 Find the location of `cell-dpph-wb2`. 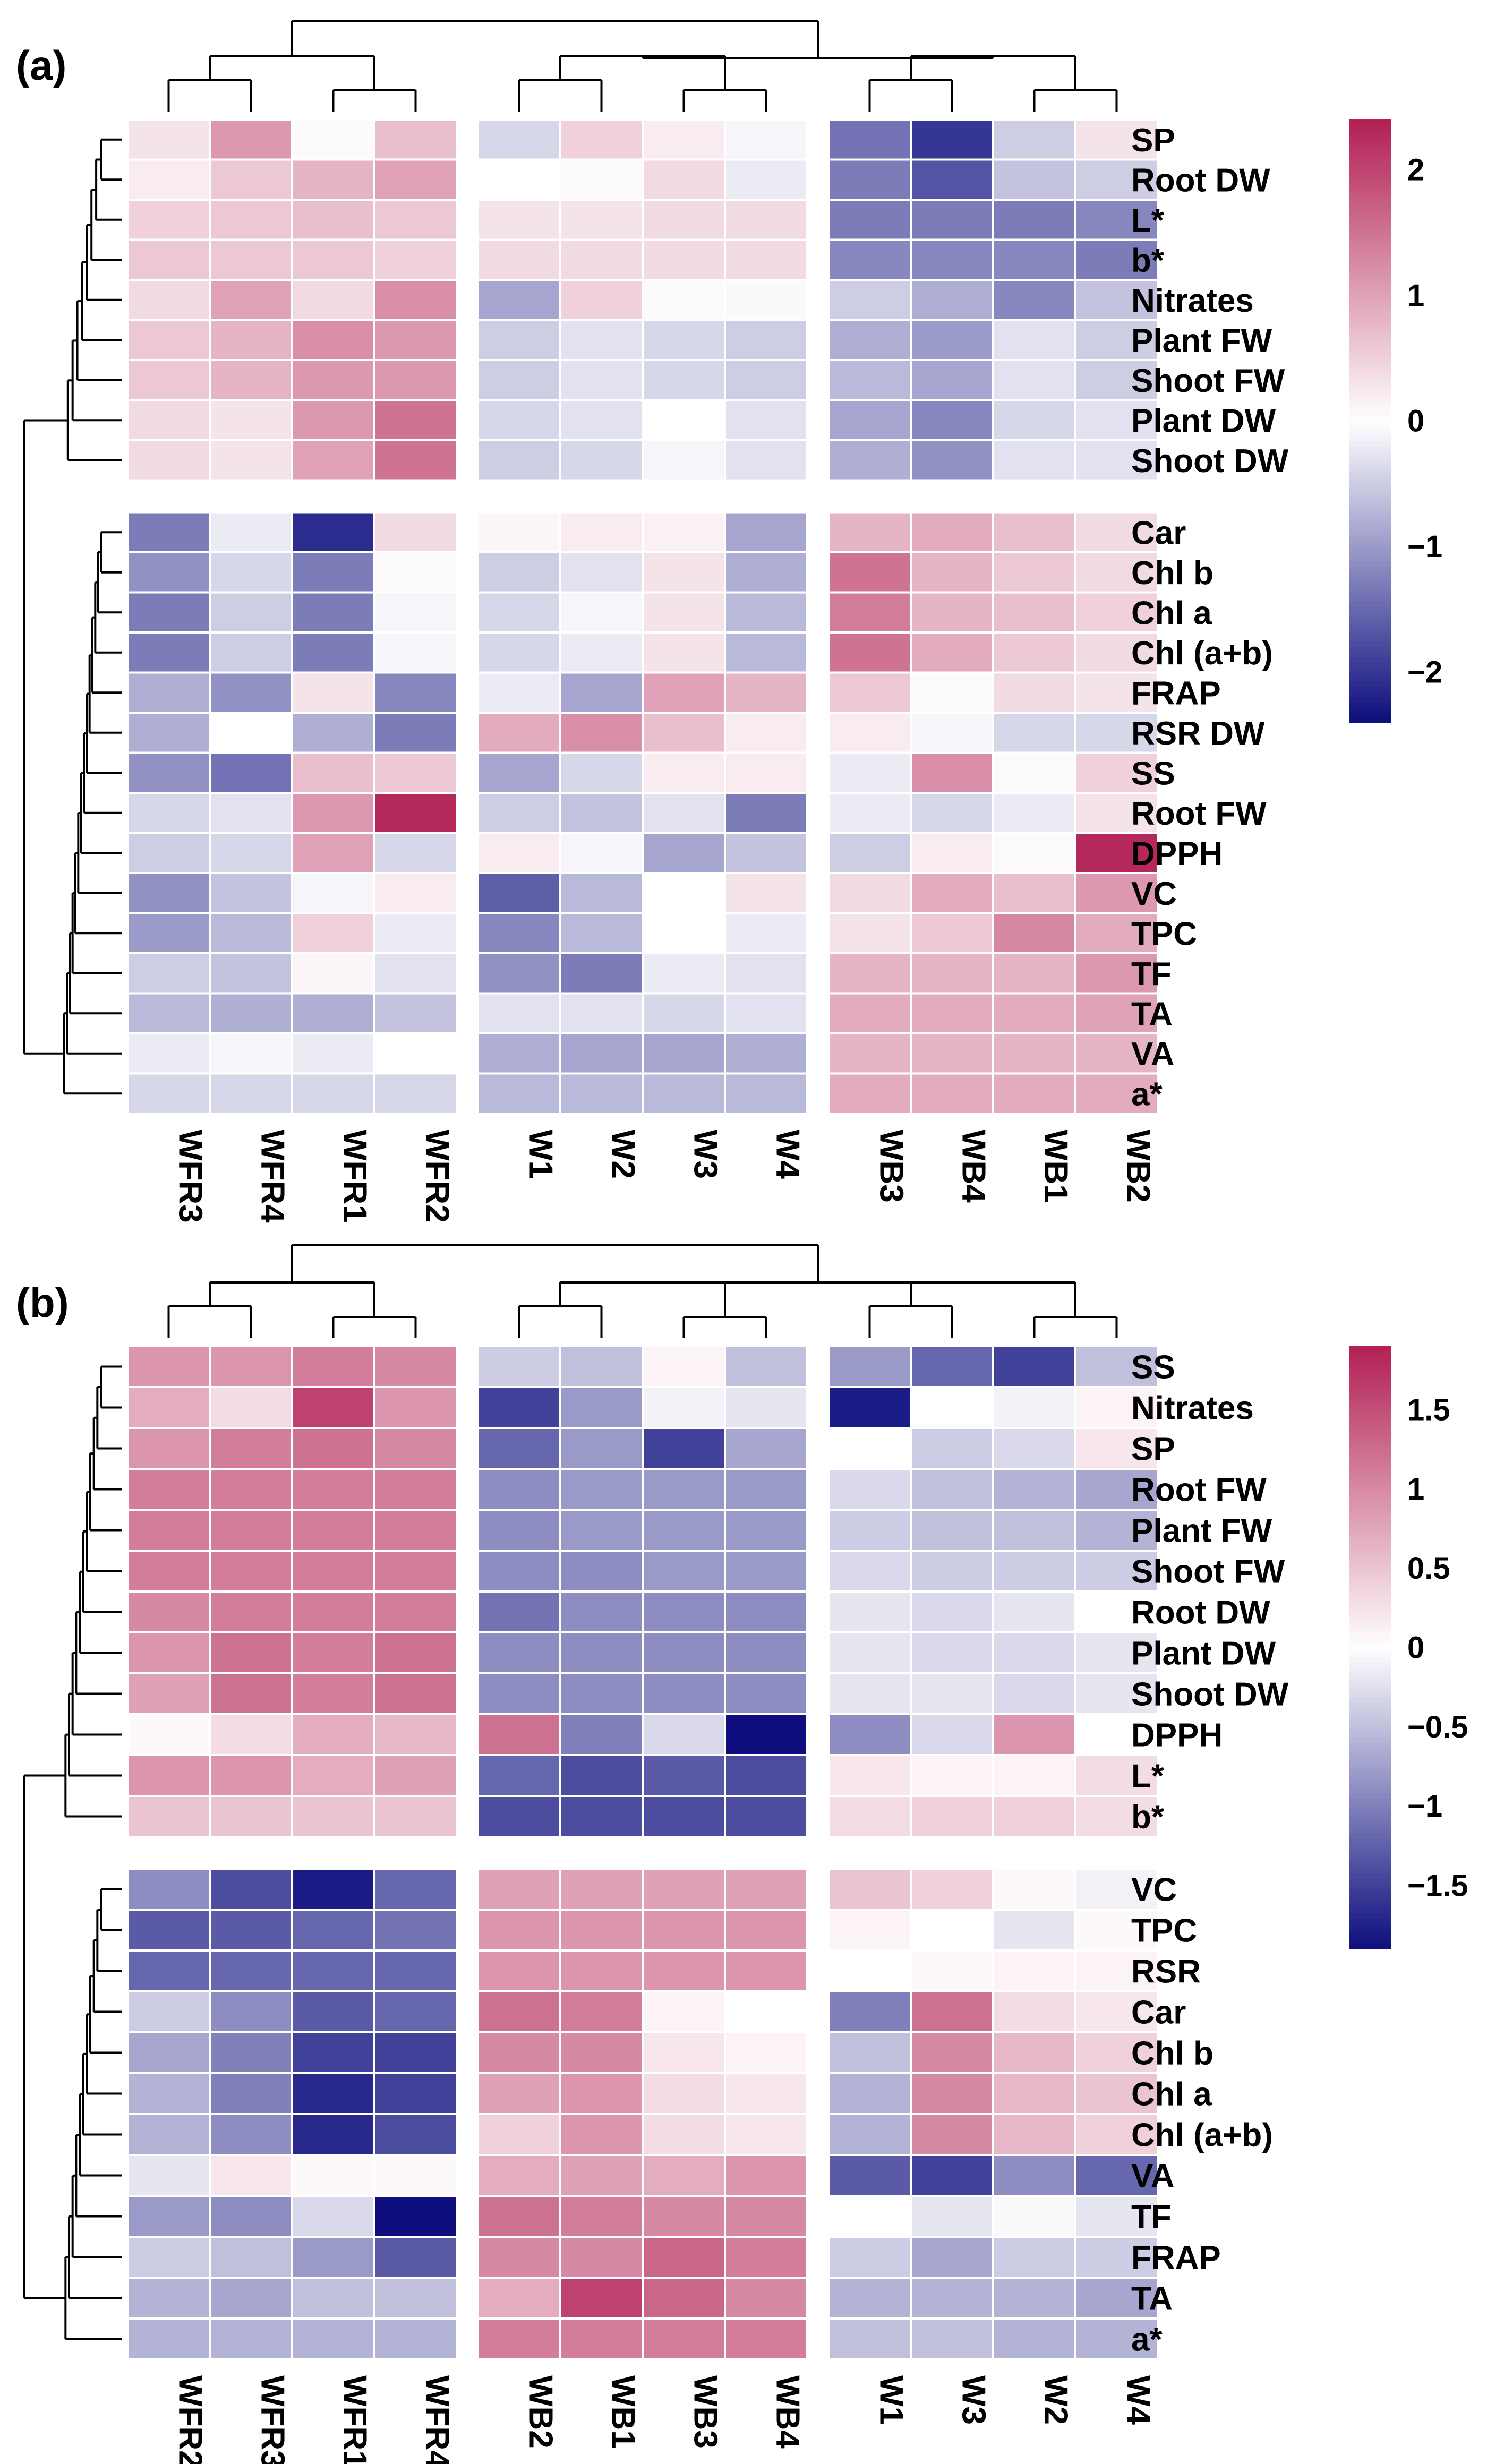

cell-dpph-wb2 is located at coordinates (519, 1734).